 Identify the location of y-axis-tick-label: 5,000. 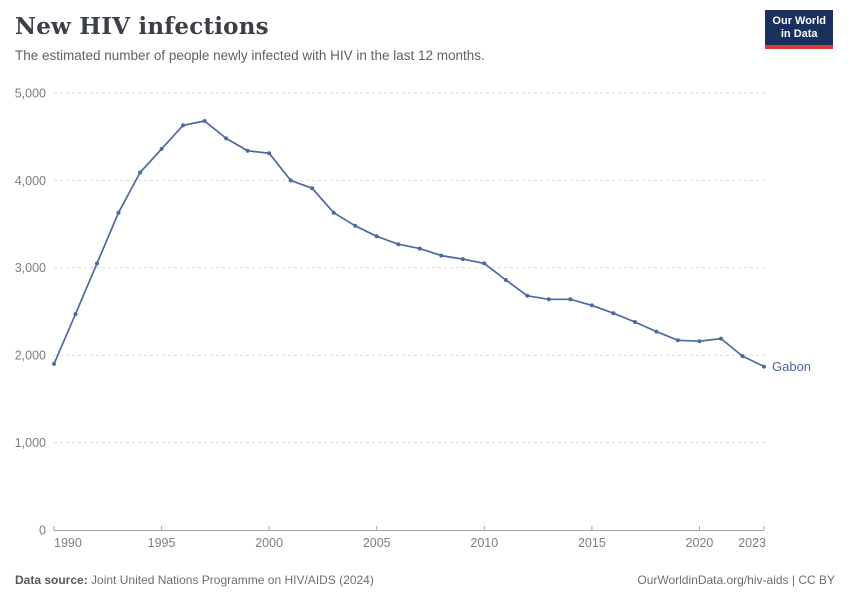
(30, 93).